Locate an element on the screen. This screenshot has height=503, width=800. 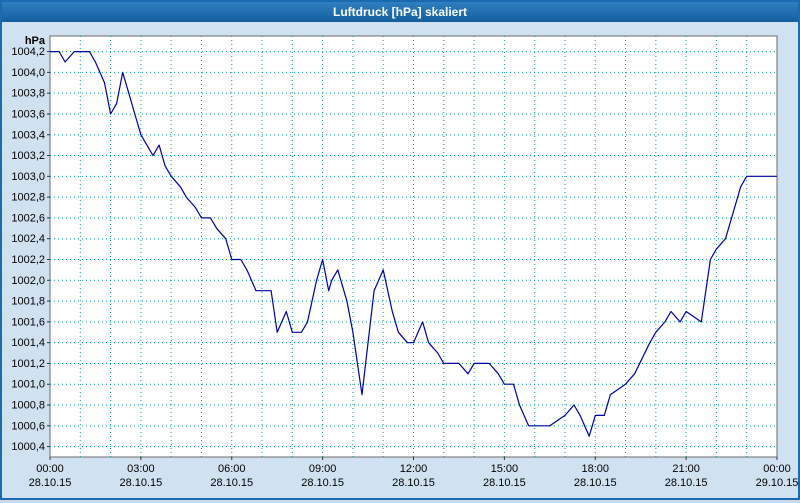
x-tick-time-label: 21:00 is located at coordinates (686, 469).